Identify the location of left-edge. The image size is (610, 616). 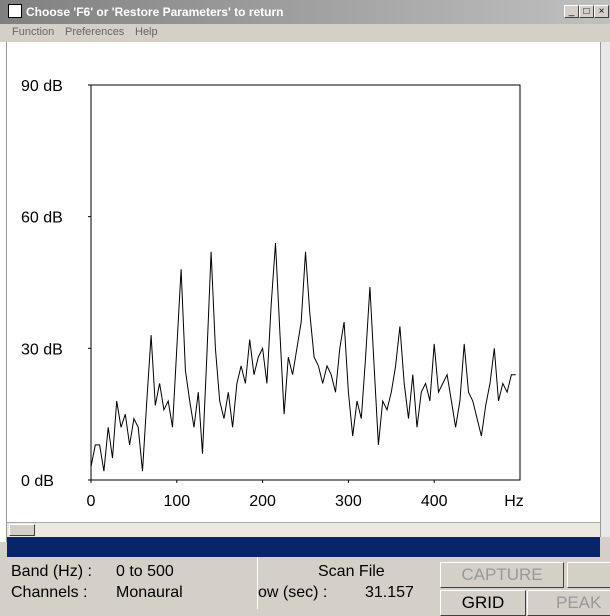
(3, 292).